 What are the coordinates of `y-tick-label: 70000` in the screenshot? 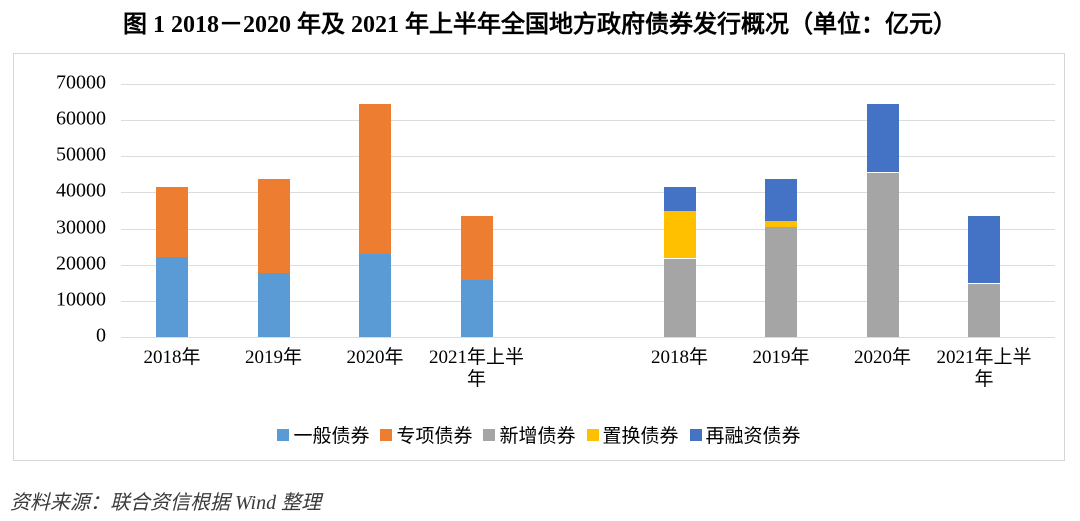 It's located at (81, 82).